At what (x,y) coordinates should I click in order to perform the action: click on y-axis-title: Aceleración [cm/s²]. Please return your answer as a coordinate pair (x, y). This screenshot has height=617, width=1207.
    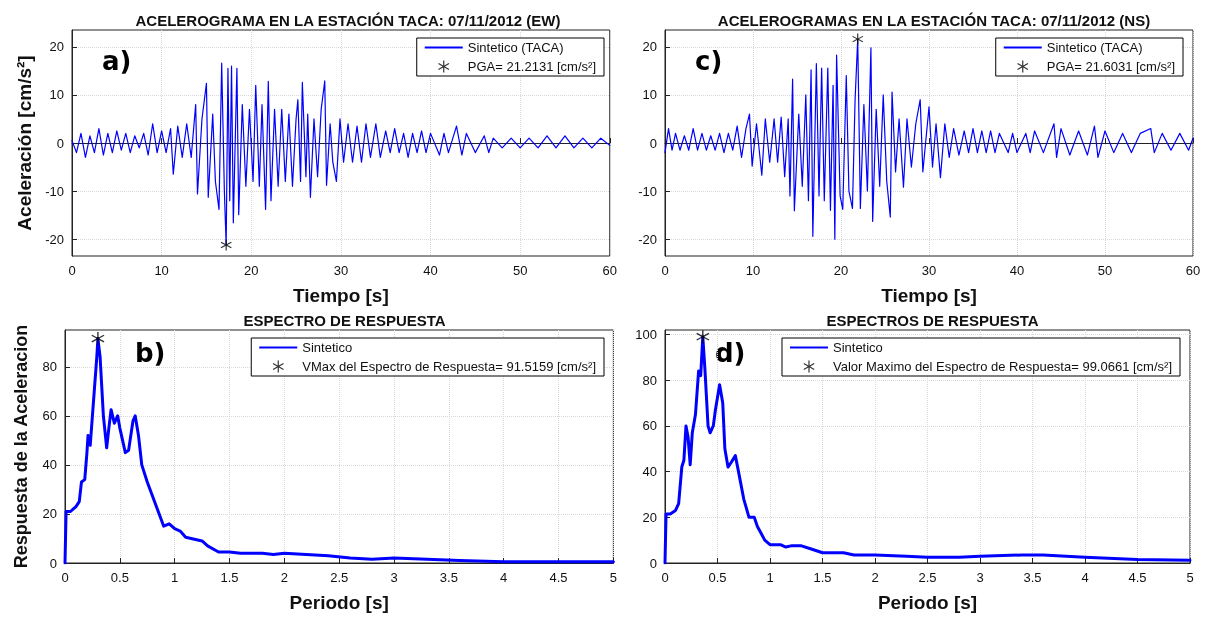
    Looking at the image, I should click on (24, 143).